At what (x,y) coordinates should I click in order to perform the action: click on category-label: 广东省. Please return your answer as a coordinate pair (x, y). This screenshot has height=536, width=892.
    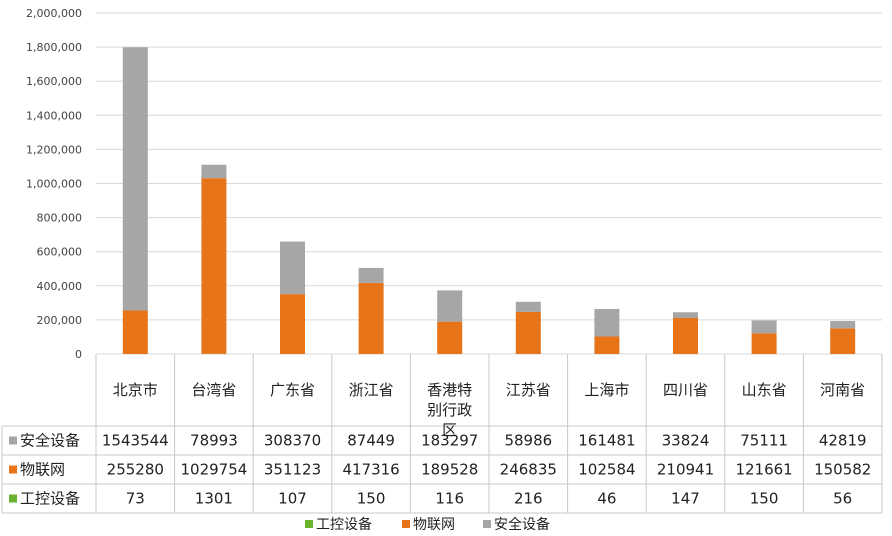
    Looking at the image, I should click on (292, 390).